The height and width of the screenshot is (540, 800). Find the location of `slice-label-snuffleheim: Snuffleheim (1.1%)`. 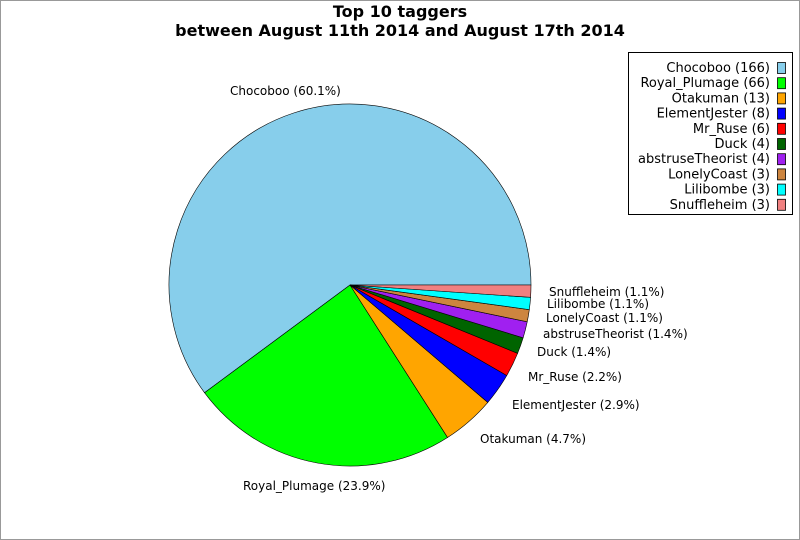

slice-label-snuffleheim: Snuffleheim (1.1%) is located at coordinates (607, 292).